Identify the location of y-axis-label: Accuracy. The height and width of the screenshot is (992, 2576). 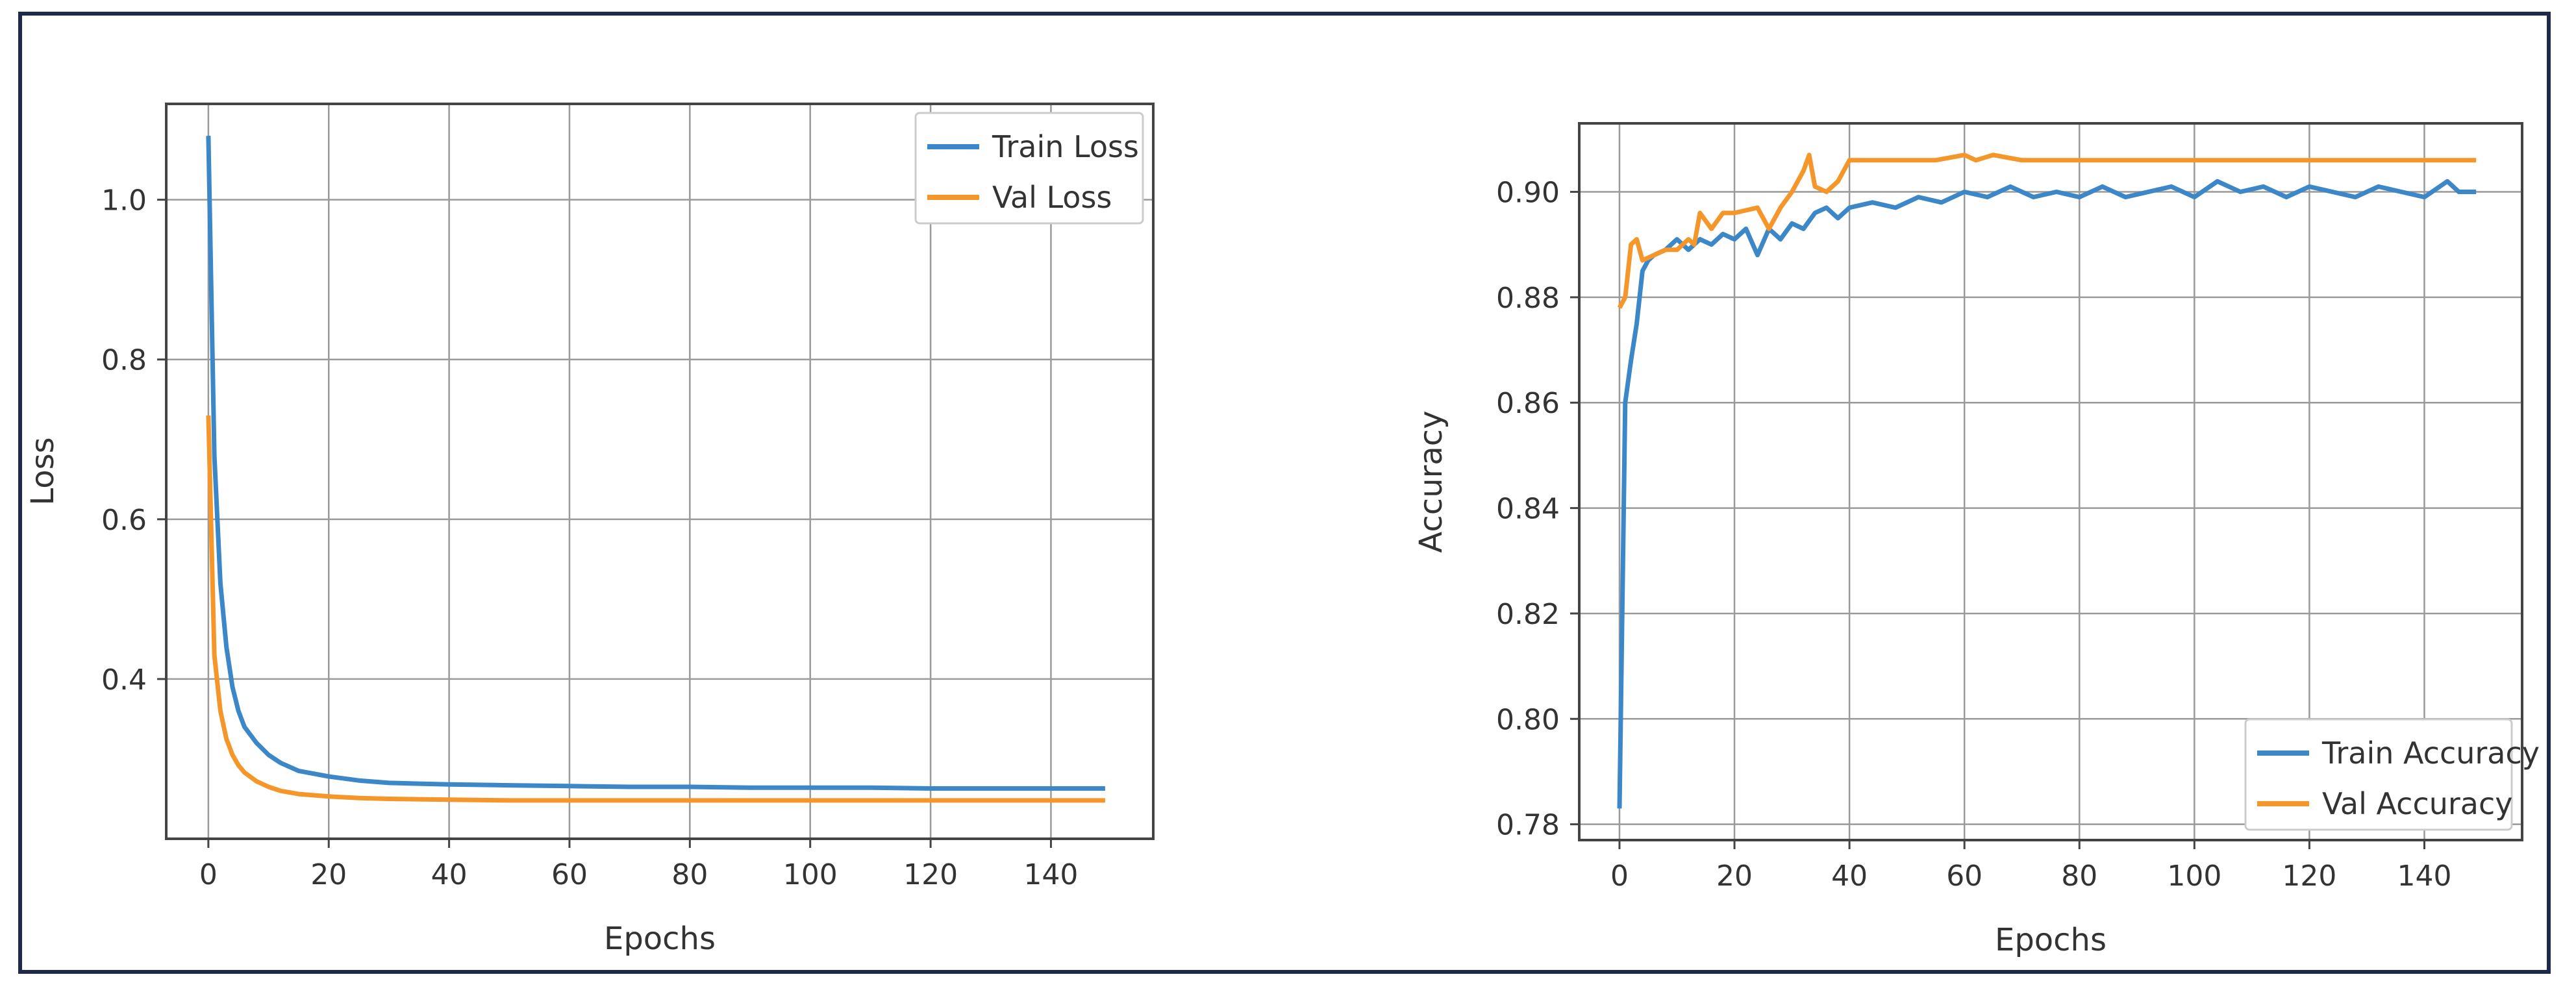
(1431, 481).